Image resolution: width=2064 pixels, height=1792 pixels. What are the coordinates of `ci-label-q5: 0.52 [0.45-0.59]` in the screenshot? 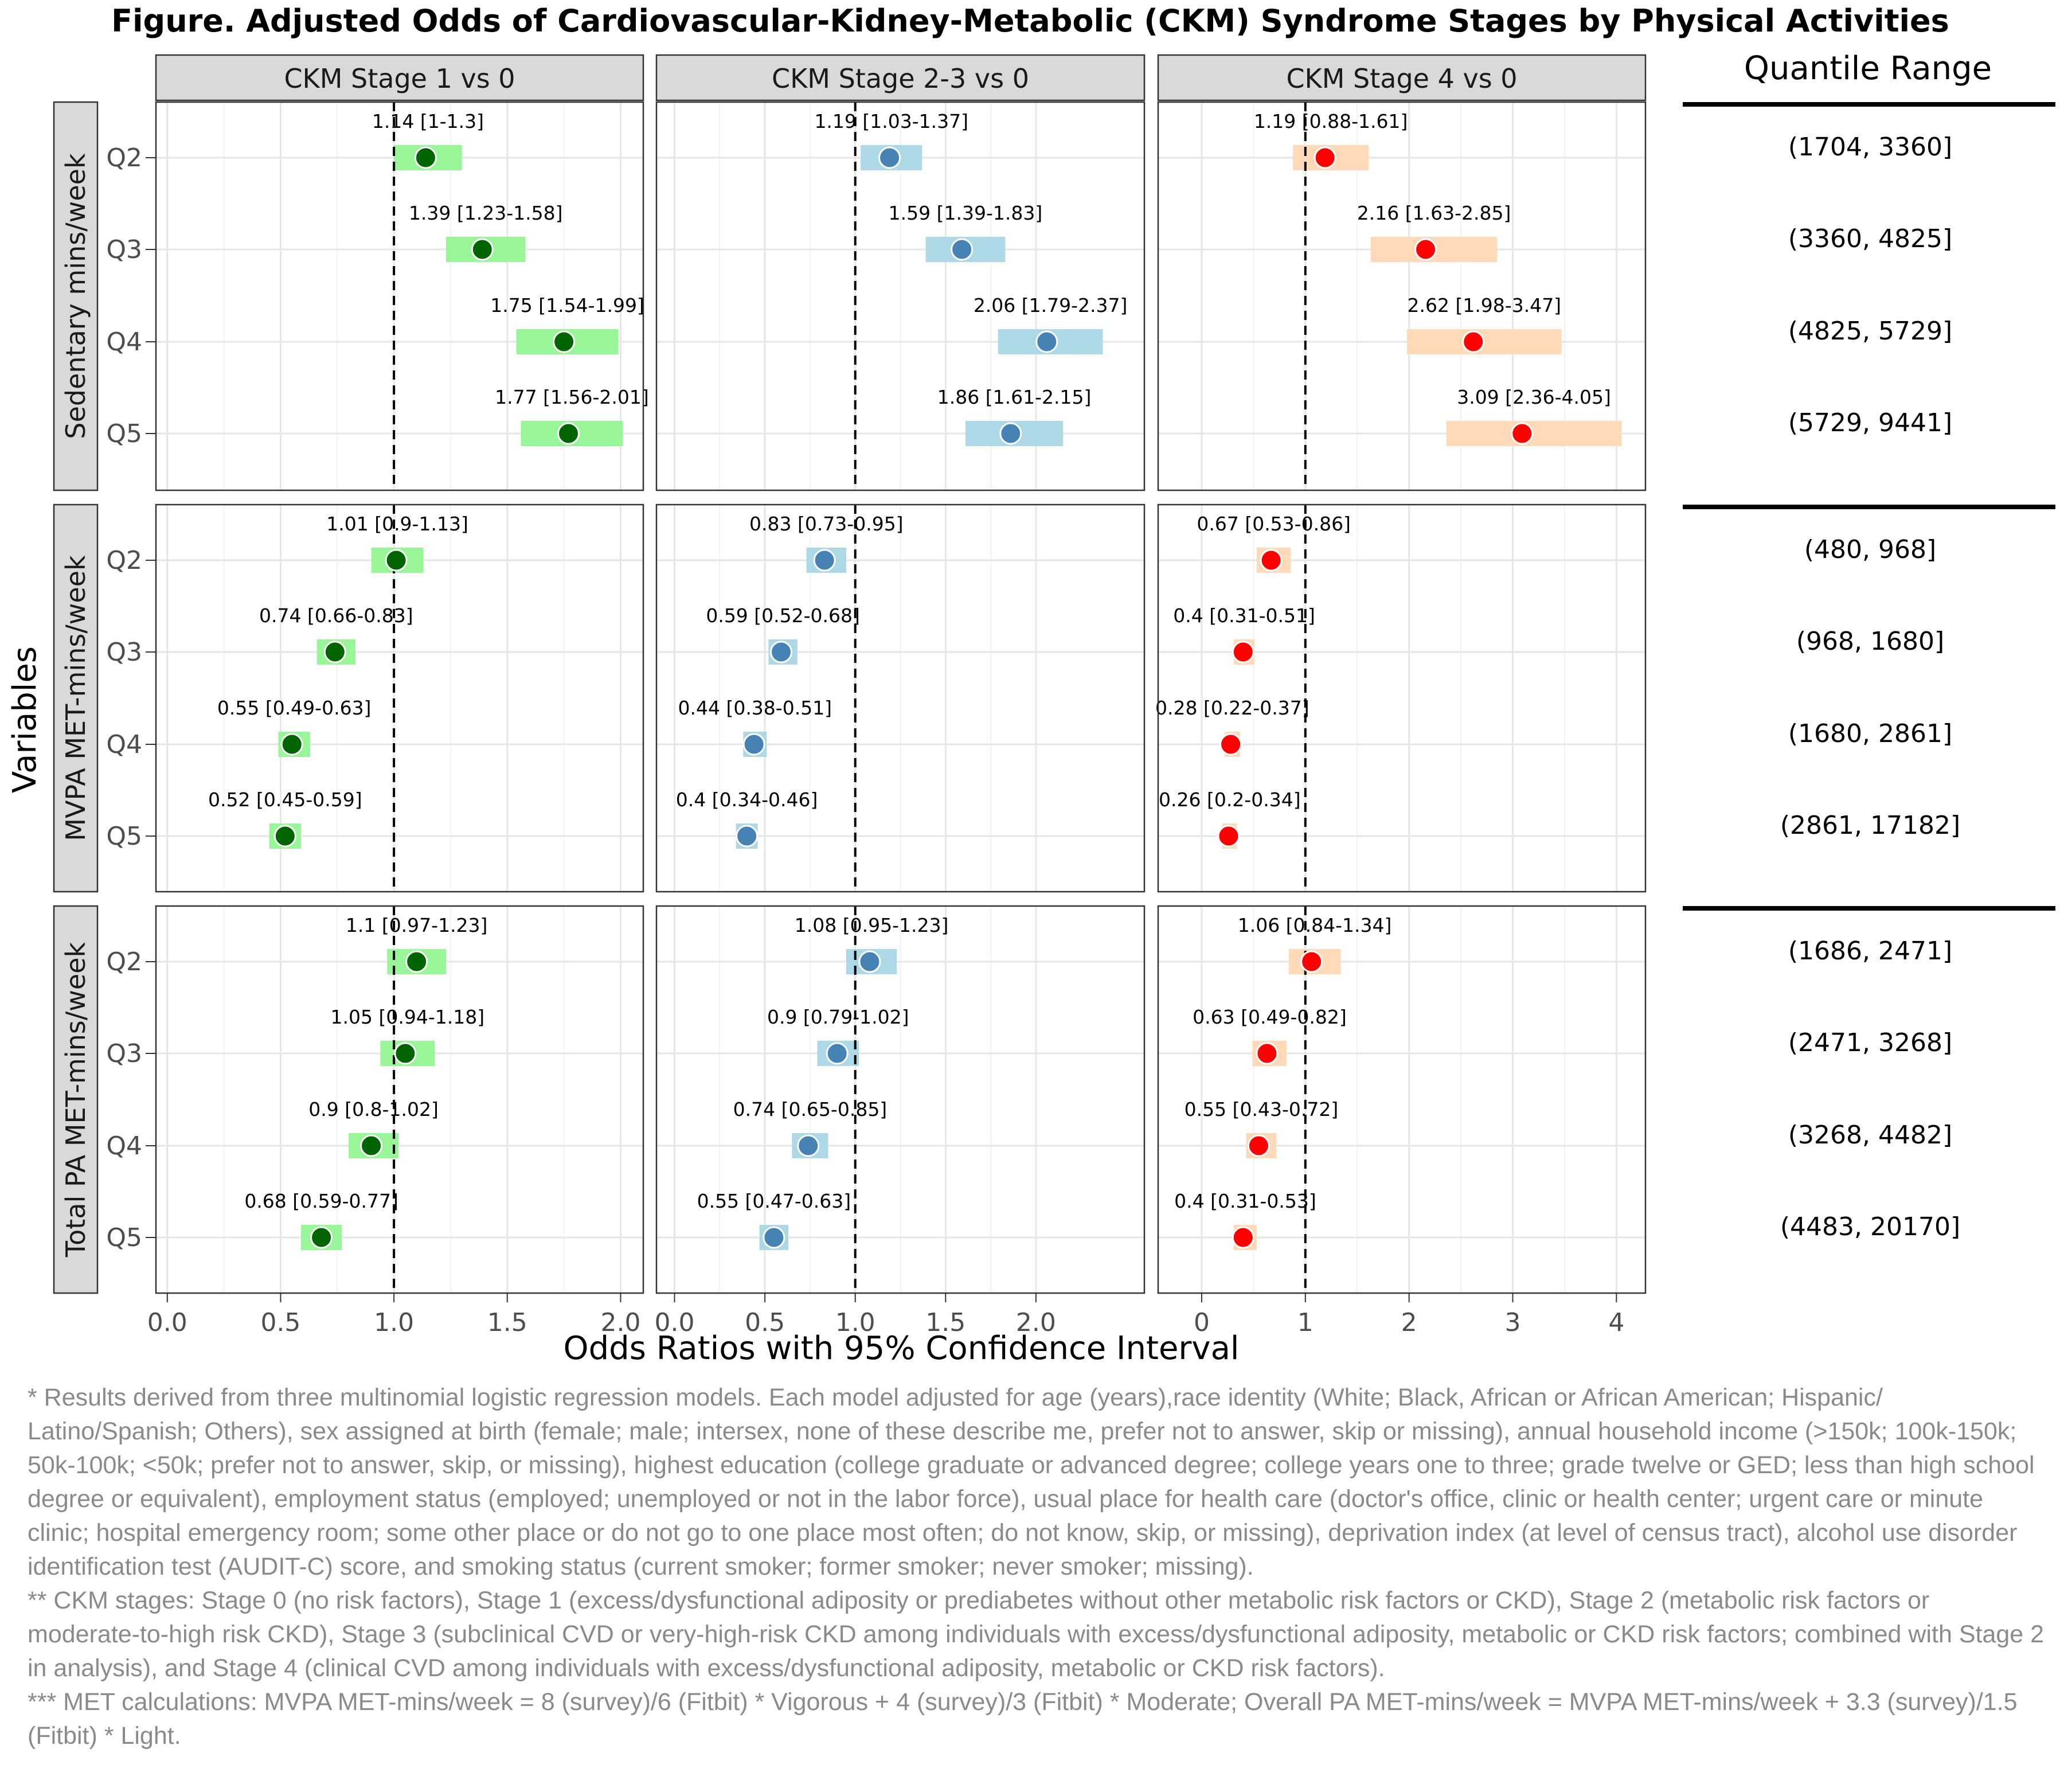 It's located at (285, 799).